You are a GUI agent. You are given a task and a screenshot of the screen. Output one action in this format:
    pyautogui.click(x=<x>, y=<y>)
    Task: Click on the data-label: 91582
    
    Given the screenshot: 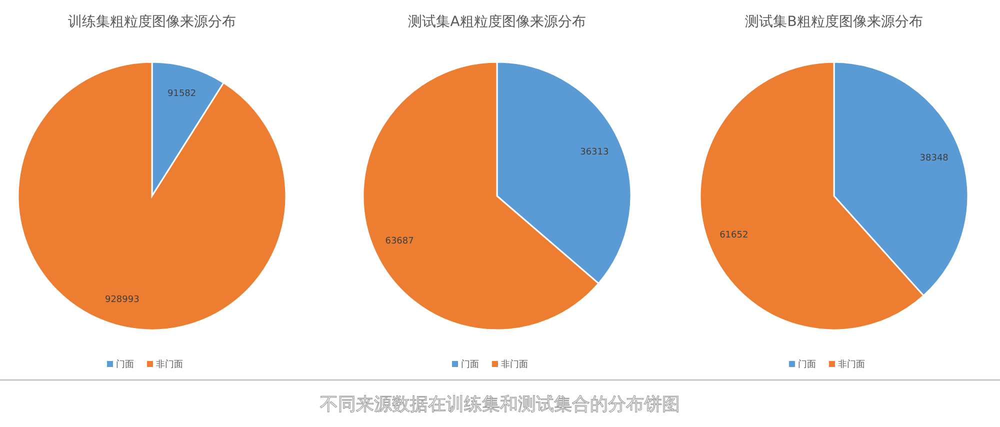 What is the action you would take?
    pyautogui.click(x=182, y=94)
    